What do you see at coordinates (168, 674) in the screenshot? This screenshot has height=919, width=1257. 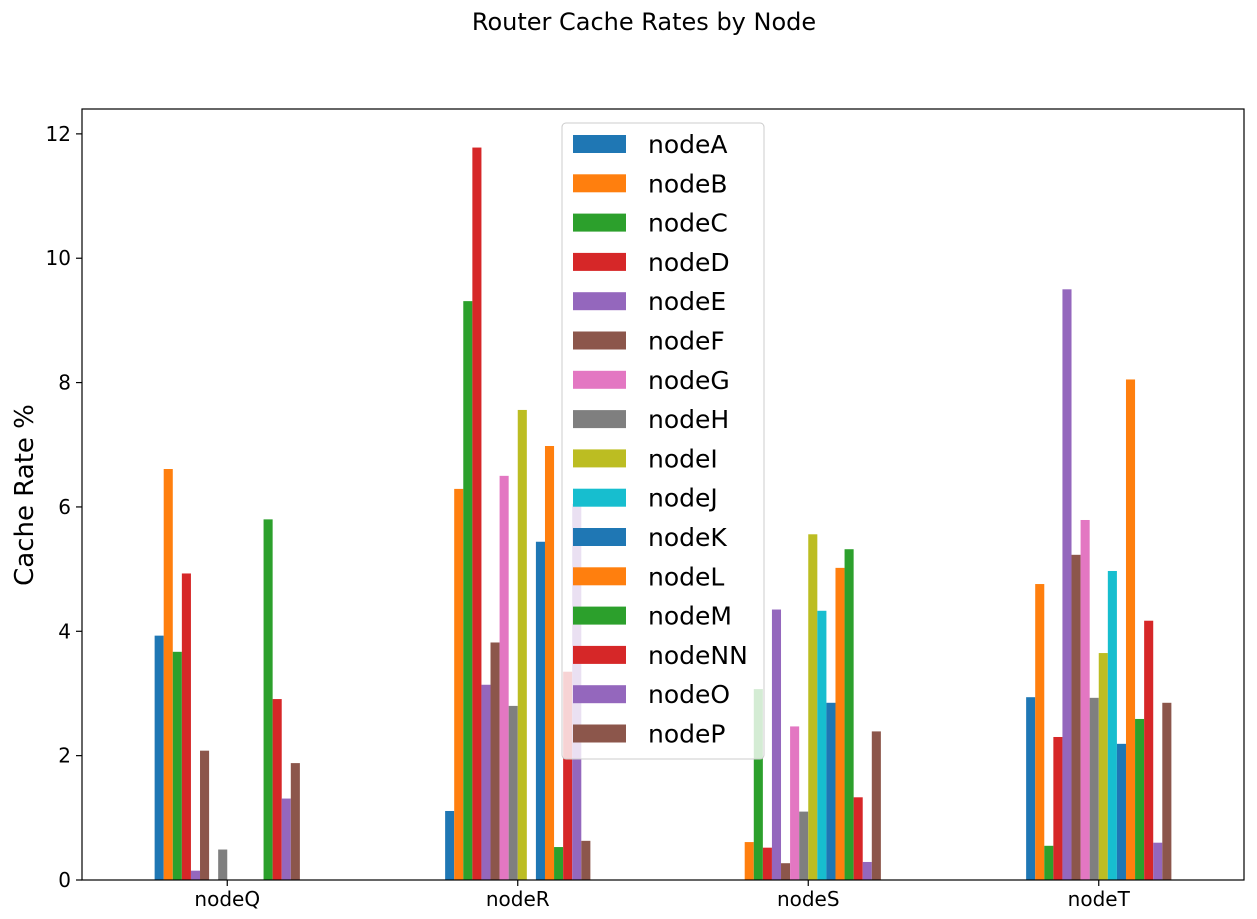 I see `bar-nodeB-nodeQ` at bounding box center [168, 674].